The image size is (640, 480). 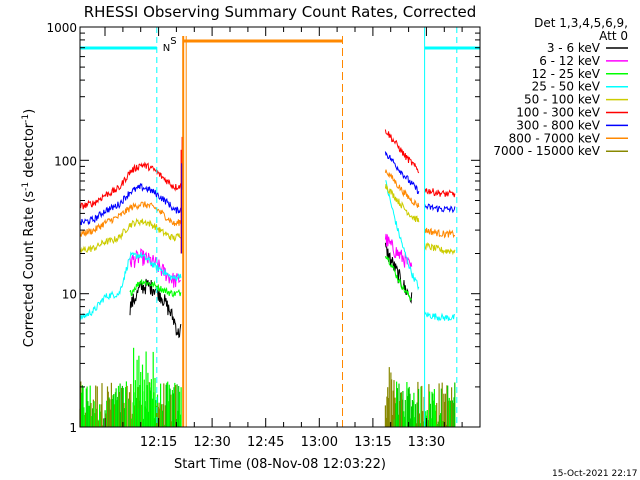 What do you see at coordinates (65, 161) in the screenshot?
I see `y-tick-label: 100` at bounding box center [65, 161].